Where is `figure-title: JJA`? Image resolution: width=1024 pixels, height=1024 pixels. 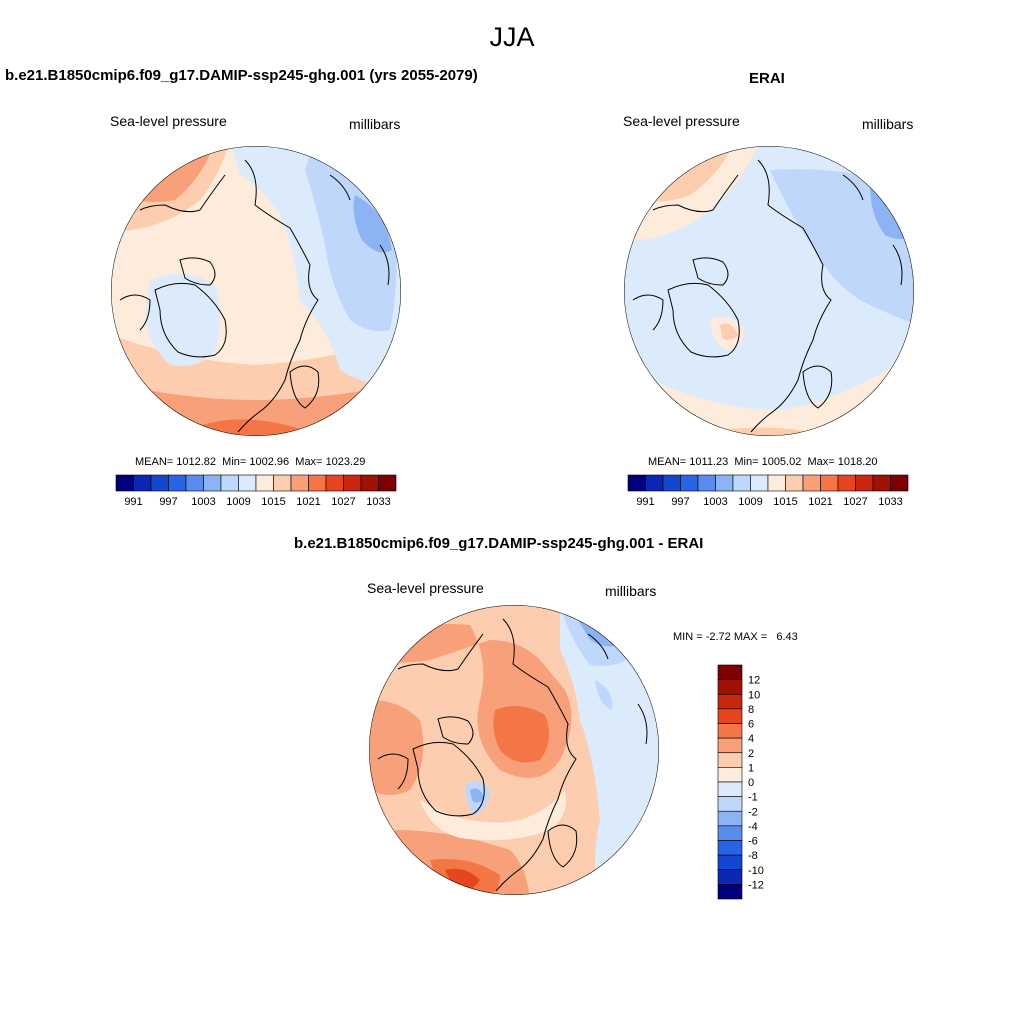 figure-title: JJA is located at coordinates (512, 37).